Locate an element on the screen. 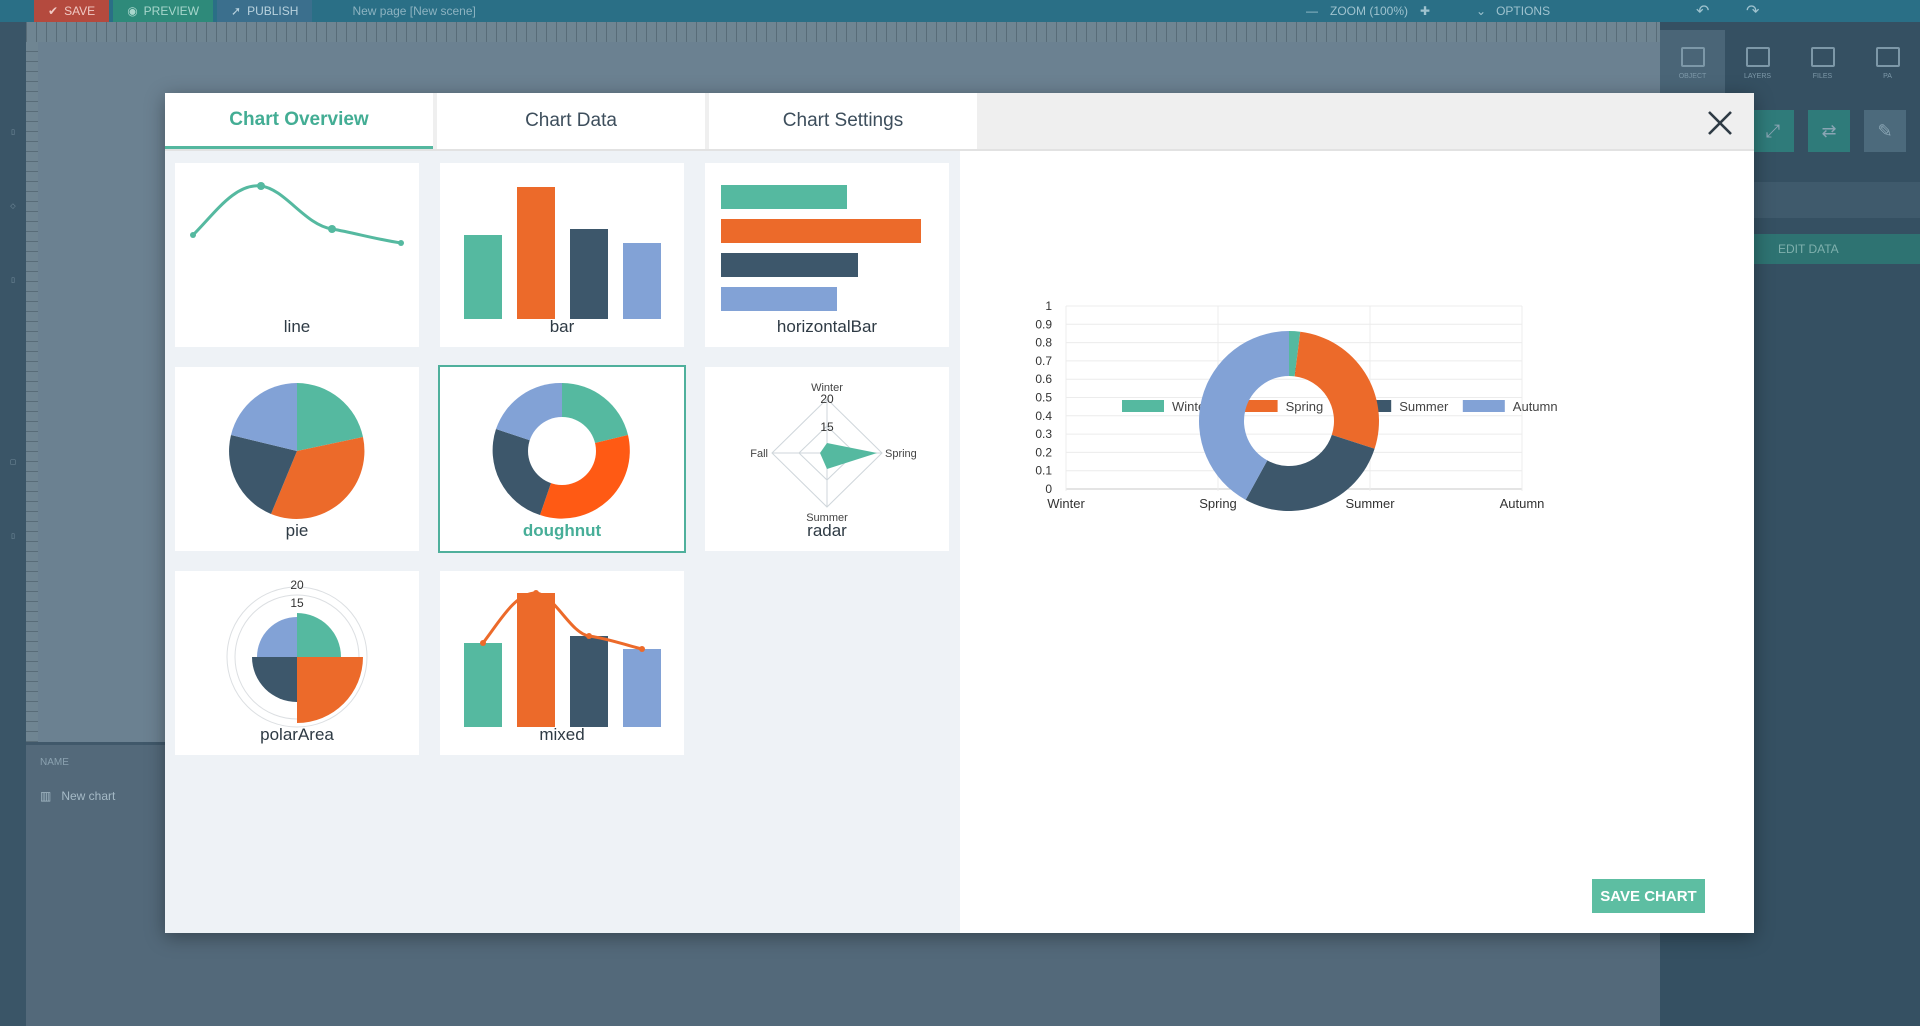  tab-pa: PA is located at coordinates (1887, 63).